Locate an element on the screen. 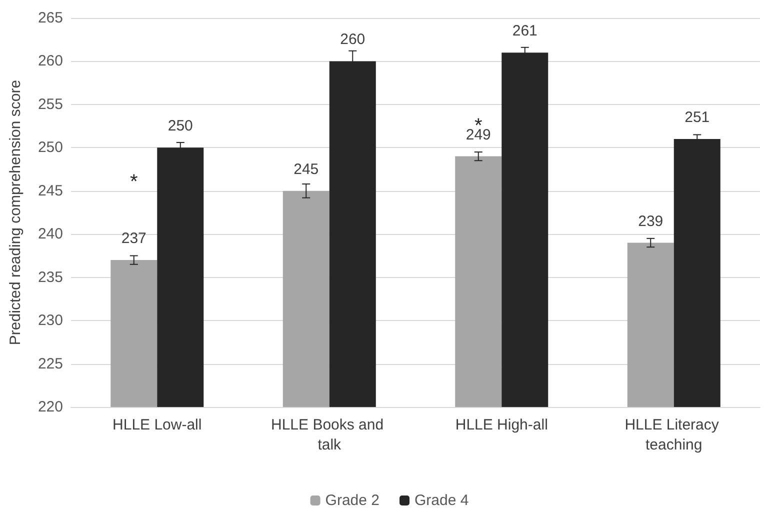  y-tick-label: 255 is located at coordinates (50, 104).